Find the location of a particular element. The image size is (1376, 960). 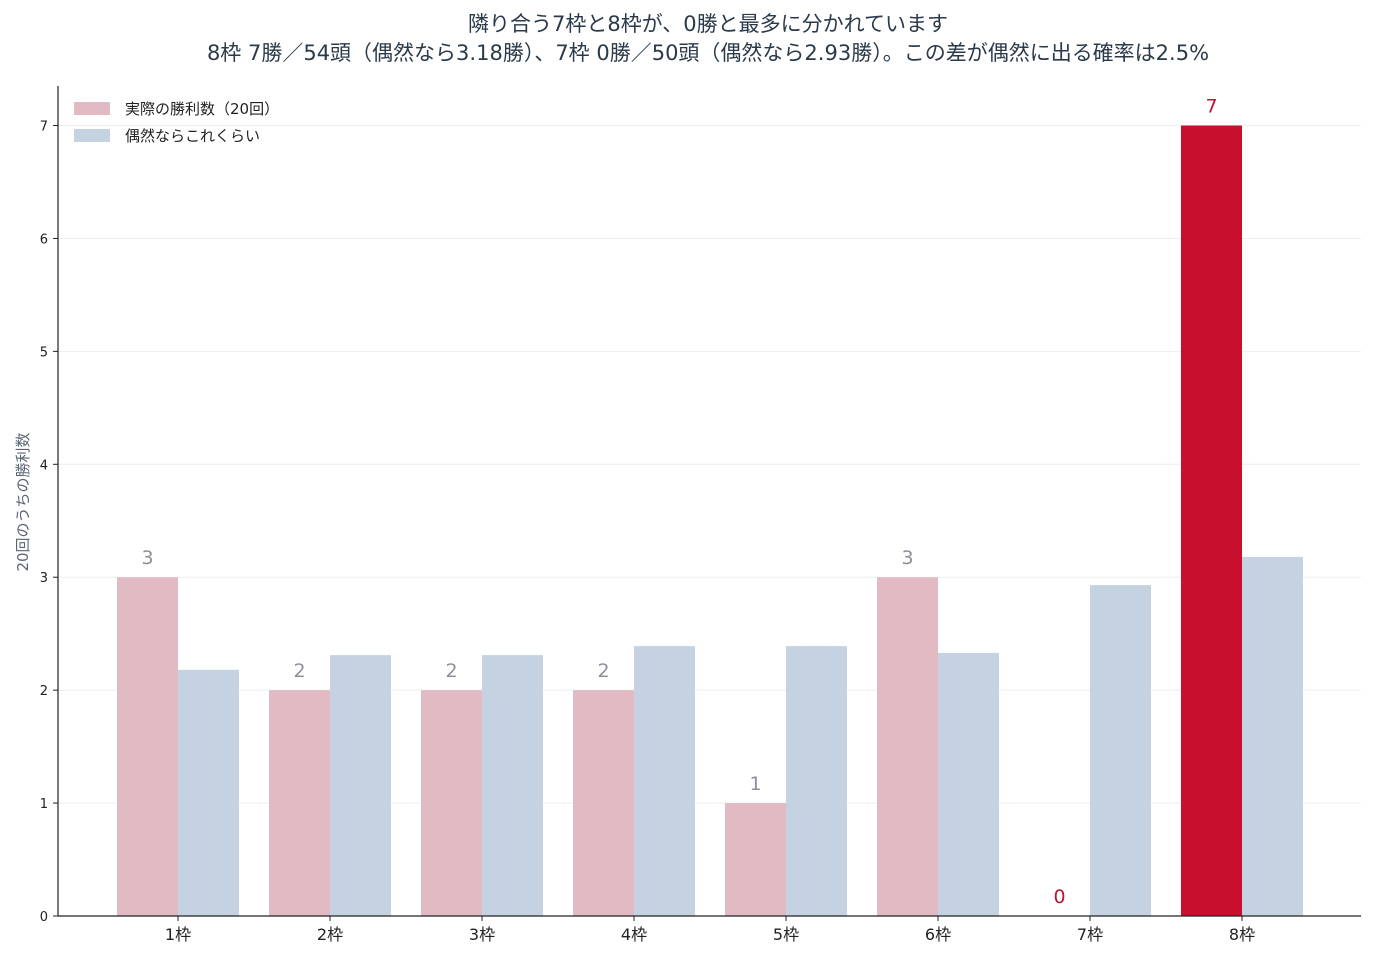

legend-label: 実際の勝利数（20回） is located at coordinates (202, 109).